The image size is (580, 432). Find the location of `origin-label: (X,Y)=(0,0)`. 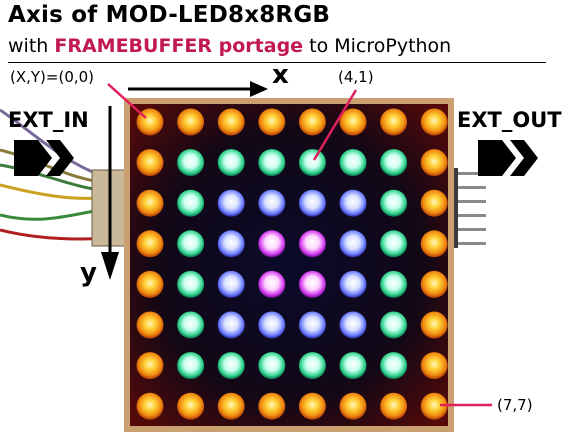

origin-label: (X,Y)=(0,0) is located at coordinates (52, 77).